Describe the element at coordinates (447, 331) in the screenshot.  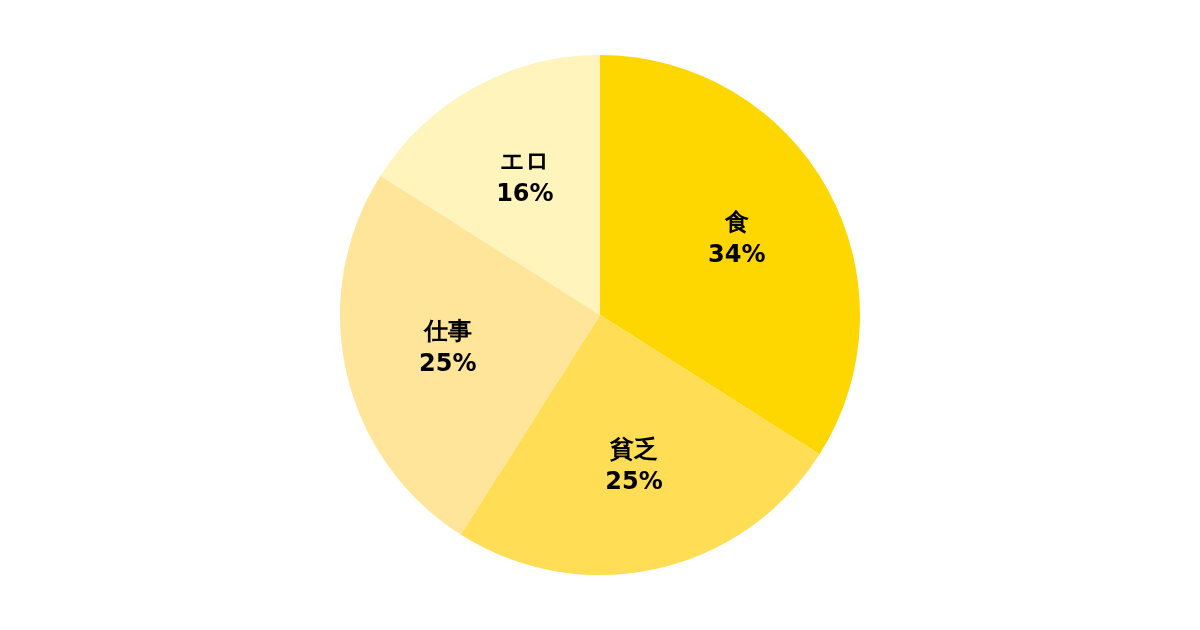
I see `slice-label: 仕事` at that location.